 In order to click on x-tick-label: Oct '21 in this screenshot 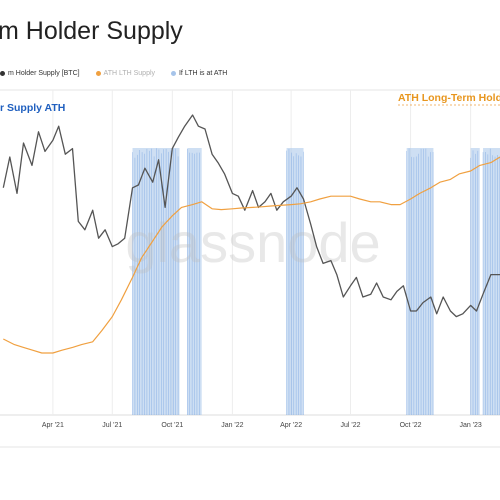, I will do `click(172, 425)`.